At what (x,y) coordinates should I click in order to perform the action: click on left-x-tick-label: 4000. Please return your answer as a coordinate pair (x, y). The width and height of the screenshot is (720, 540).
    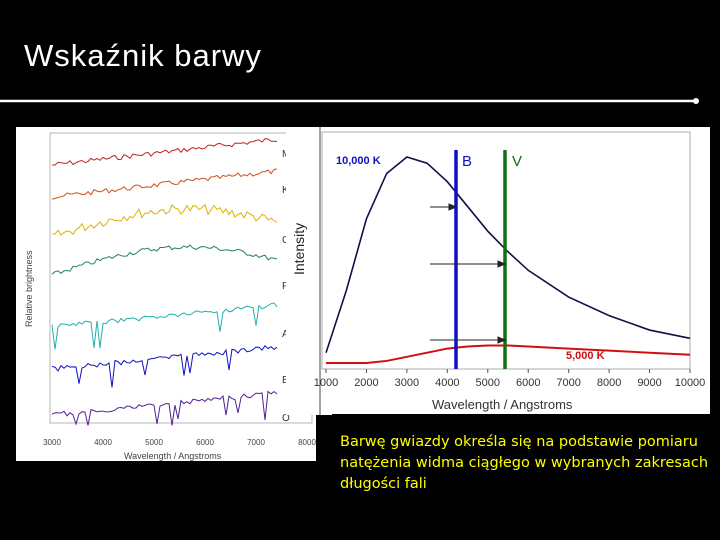
    Looking at the image, I should click on (103, 442).